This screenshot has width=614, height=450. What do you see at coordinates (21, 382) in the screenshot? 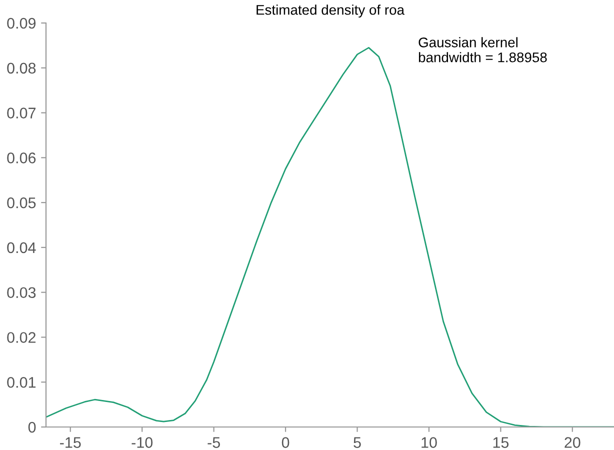
I see `y-tick-label: 0.01` at bounding box center [21, 382].